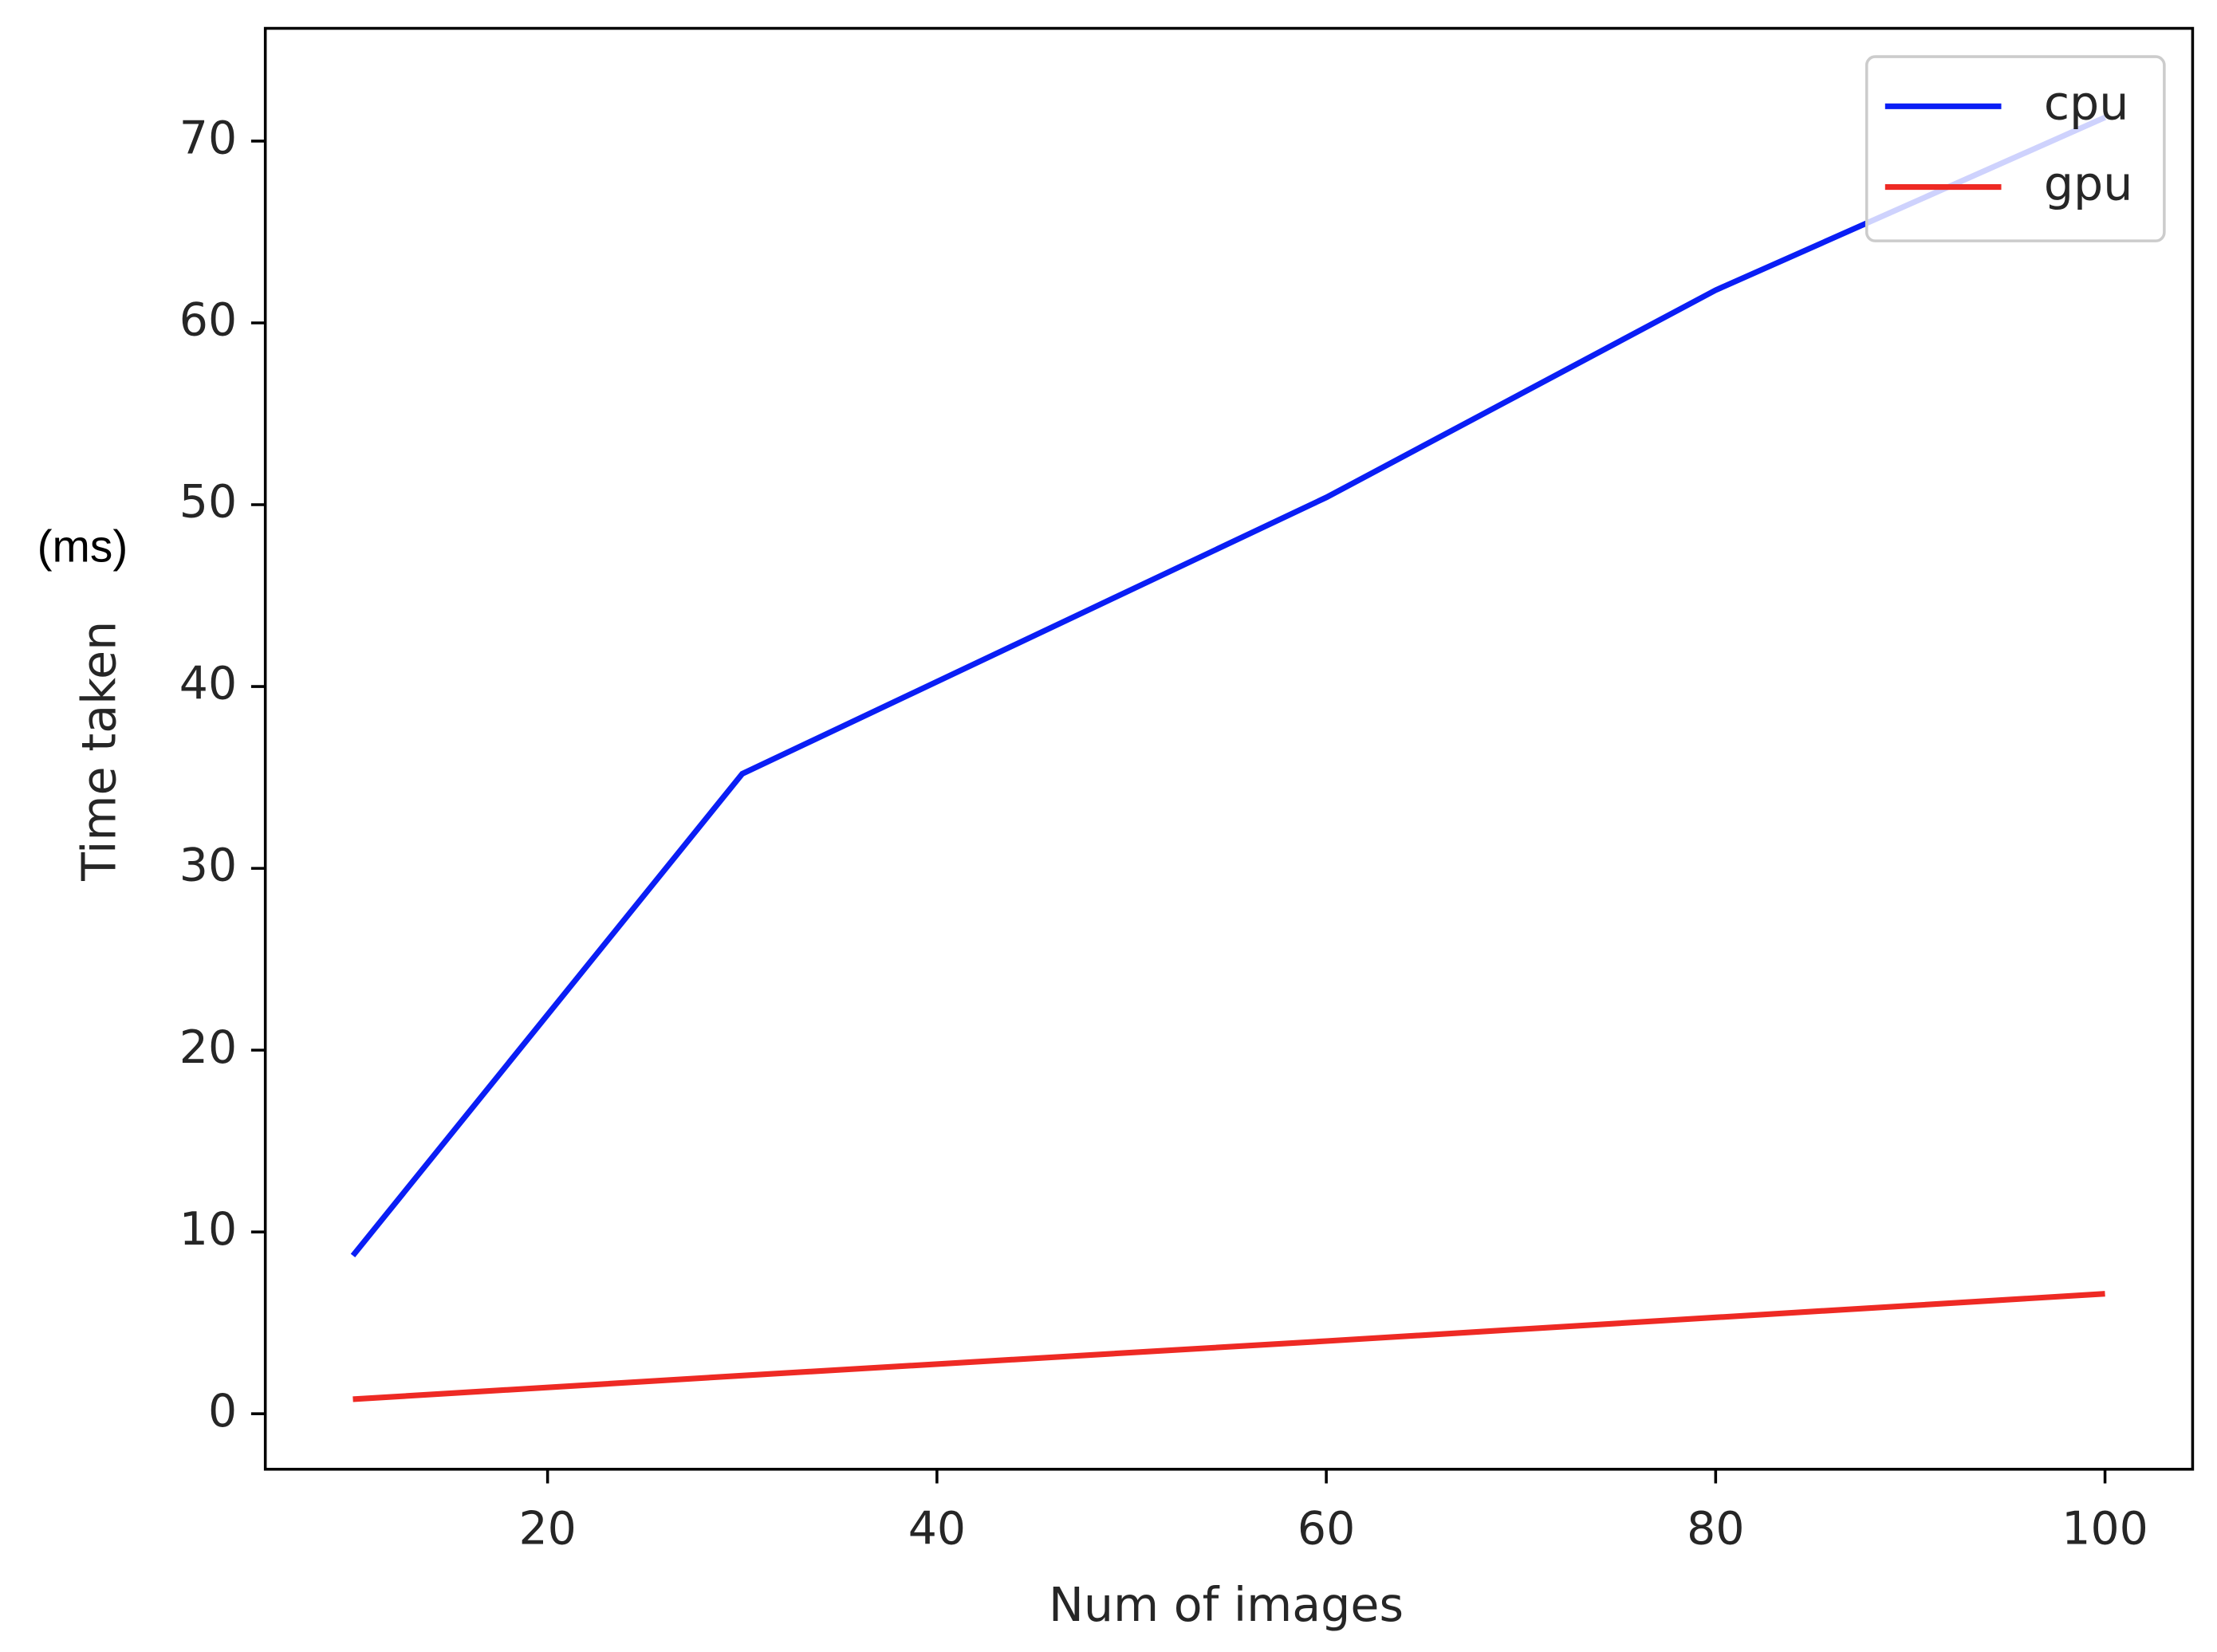 Image resolution: width=2217 pixels, height=1652 pixels. I want to click on unit-note: (ms), so click(82, 546).